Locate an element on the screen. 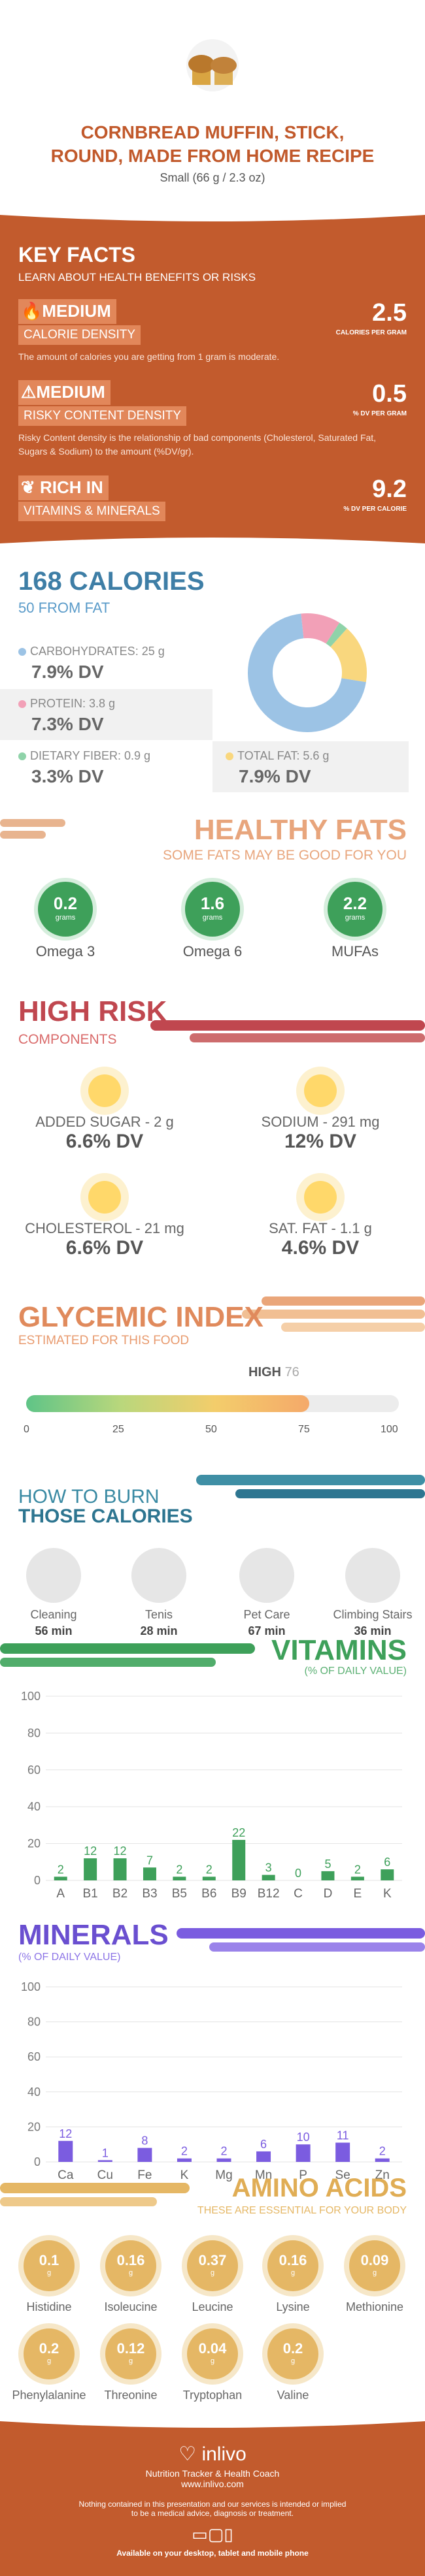 The image size is (425, 2576). activity-tenis: Tenis 28 min is located at coordinates (159, 1593).